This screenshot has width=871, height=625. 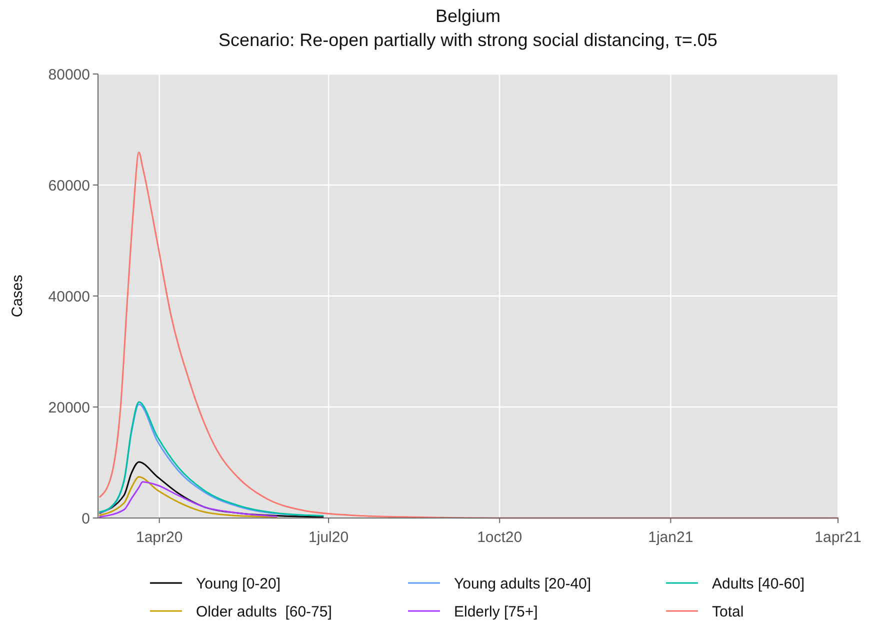 What do you see at coordinates (238, 583) in the screenshot?
I see `legend-label: Young [0-20]` at bounding box center [238, 583].